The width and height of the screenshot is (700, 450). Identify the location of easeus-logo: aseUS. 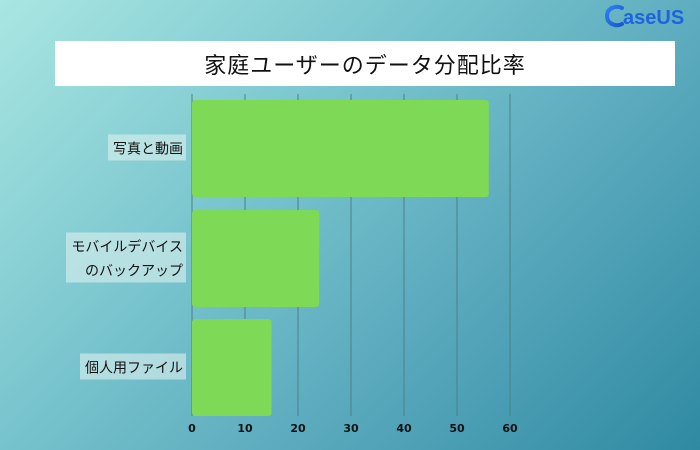
(652, 16).